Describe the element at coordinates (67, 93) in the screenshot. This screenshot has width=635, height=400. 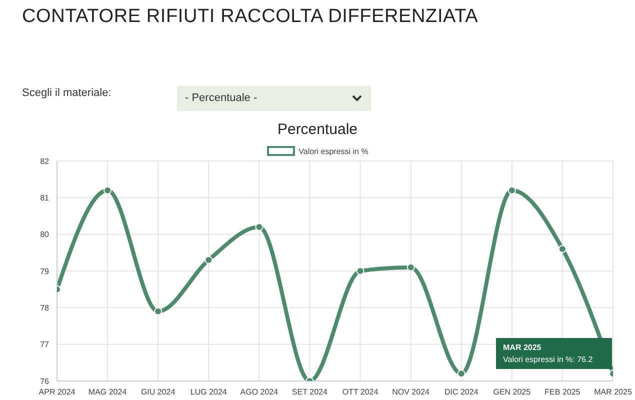
I see `text: Scegli il materiale:` at that location.